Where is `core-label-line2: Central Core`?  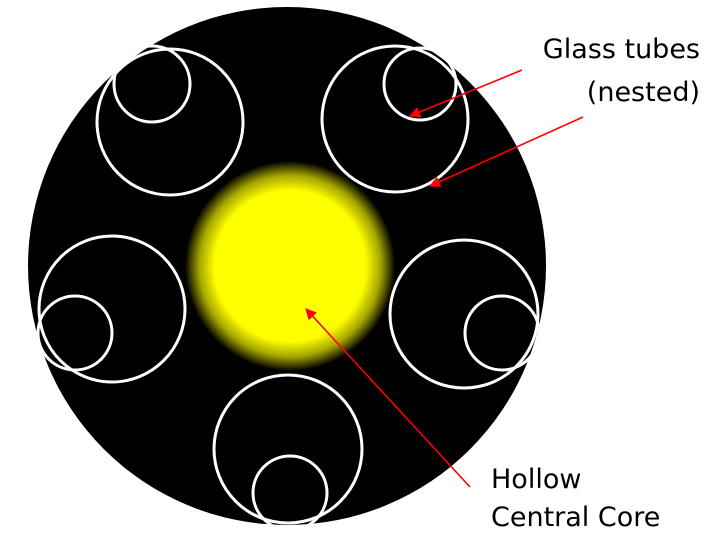
core-label-line2: Central Core is located at coordinates (575, 517).